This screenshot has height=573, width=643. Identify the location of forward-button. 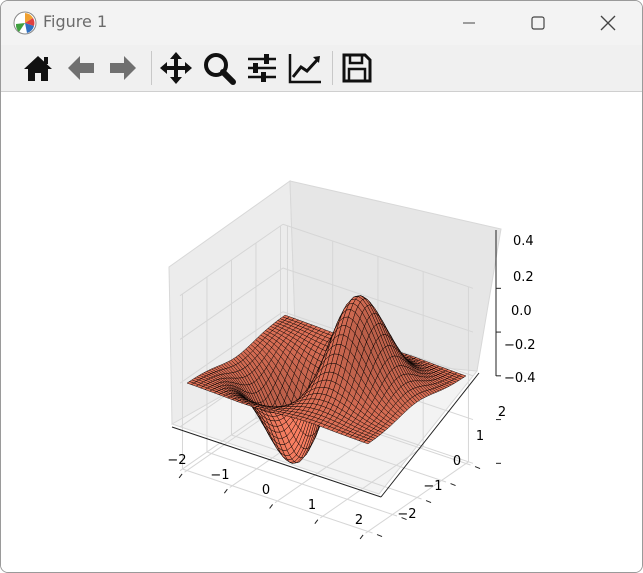
(123, 68).